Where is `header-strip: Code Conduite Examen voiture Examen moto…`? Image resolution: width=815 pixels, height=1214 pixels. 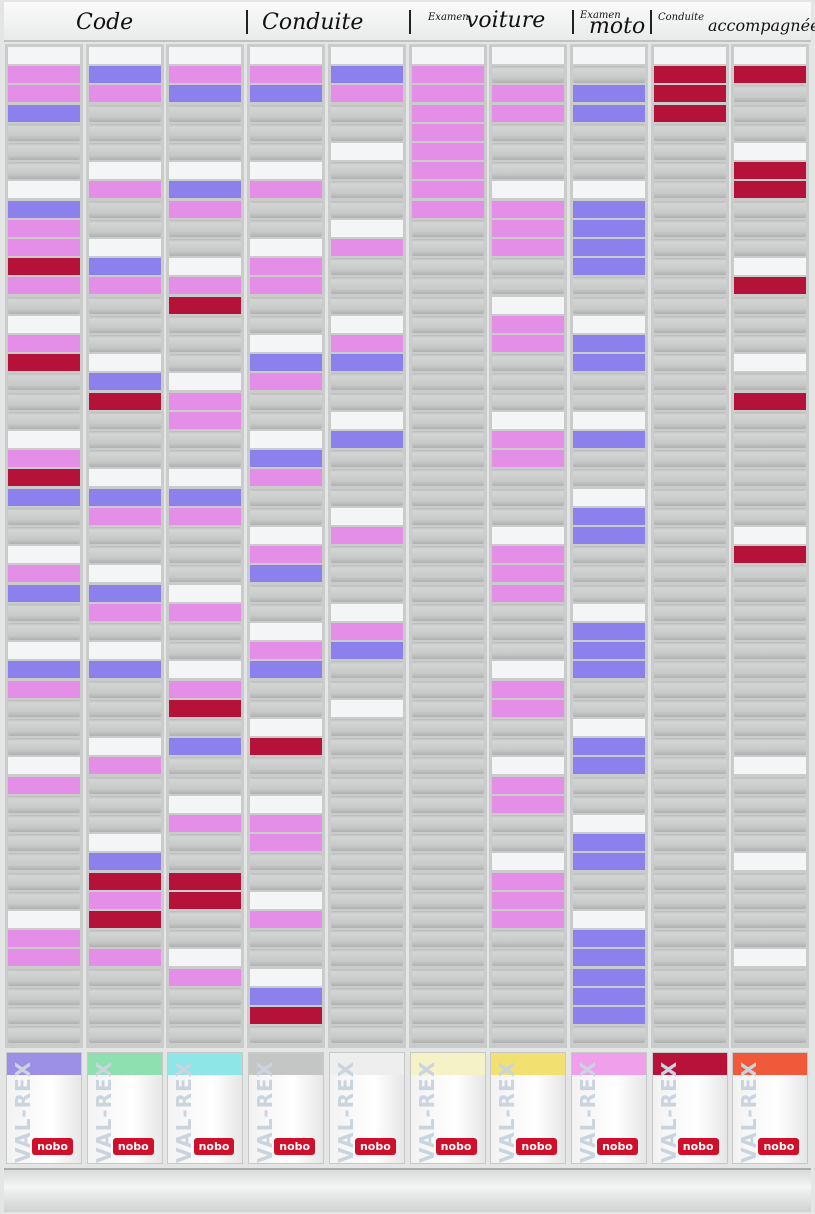
header-strip: Code Conduite Examen voiture Examen moto… is located at coordinates (409, 22).